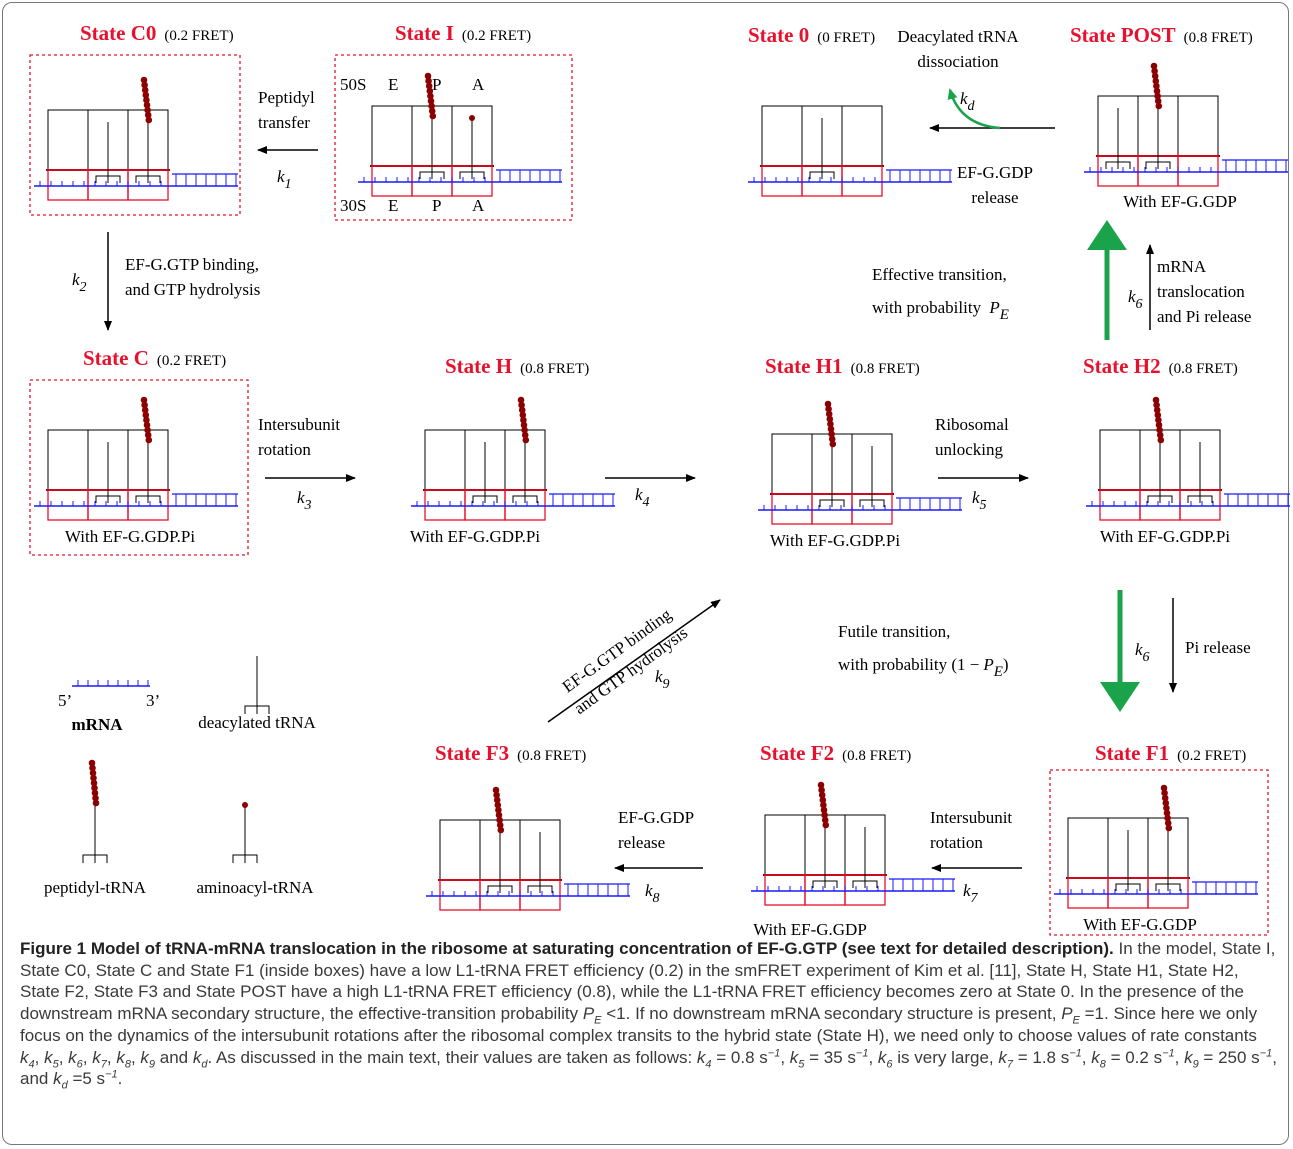  What do you see at coordinates (65, 700) in the screenshot?
I see `legend-label: 5’` at bounding box center [65, 700].